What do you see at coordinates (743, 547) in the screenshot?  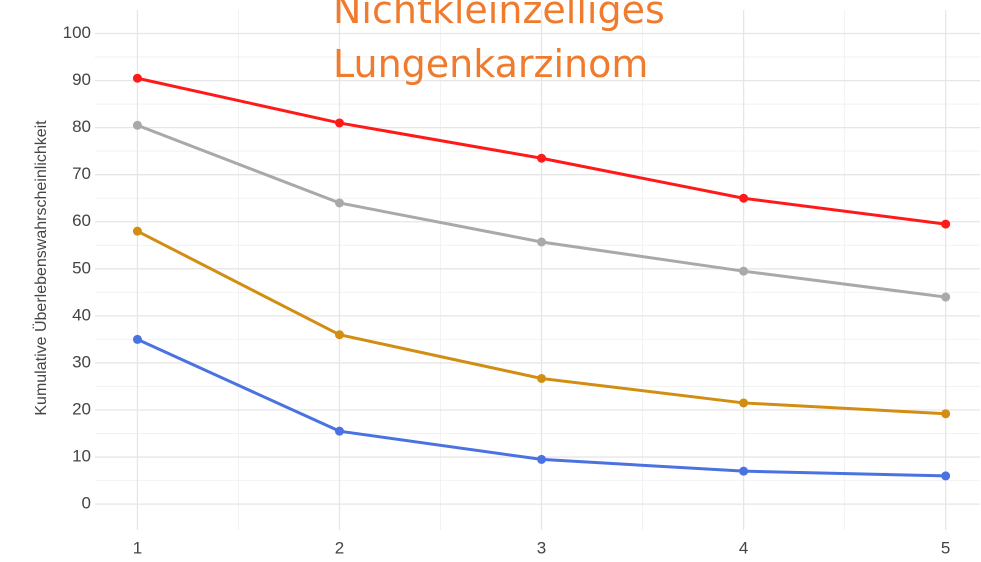 I see `x-tick-label: 4` at bounding box center [743, 547].